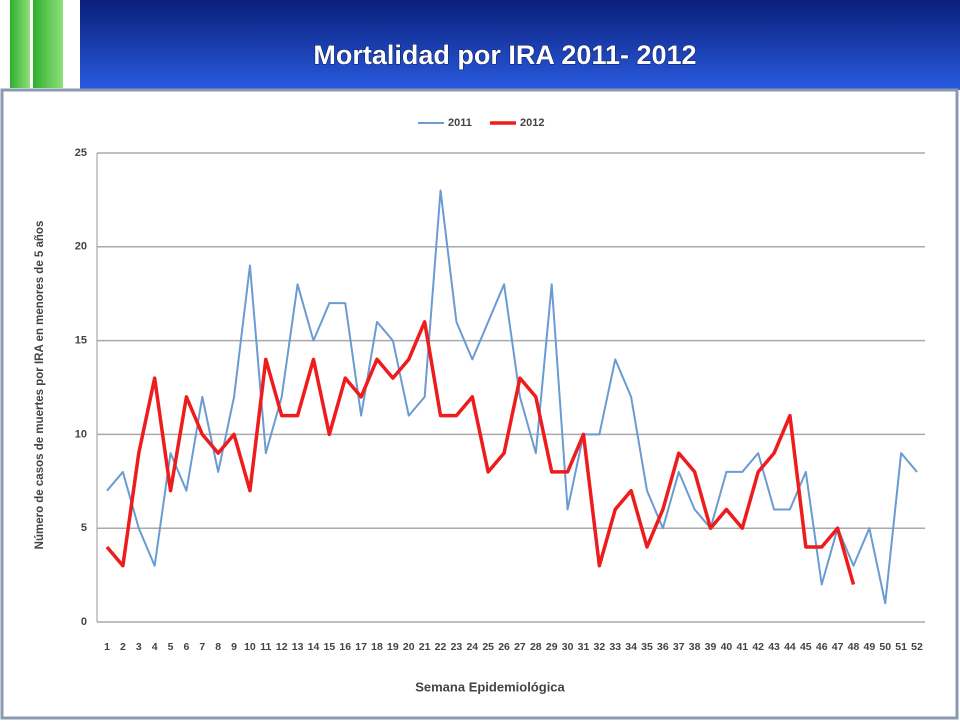 This screenshot has height=725, width=960. Describe the element at coordinates (123, 647) in the screenshot. I see `x-tick-label: 2` at that location.